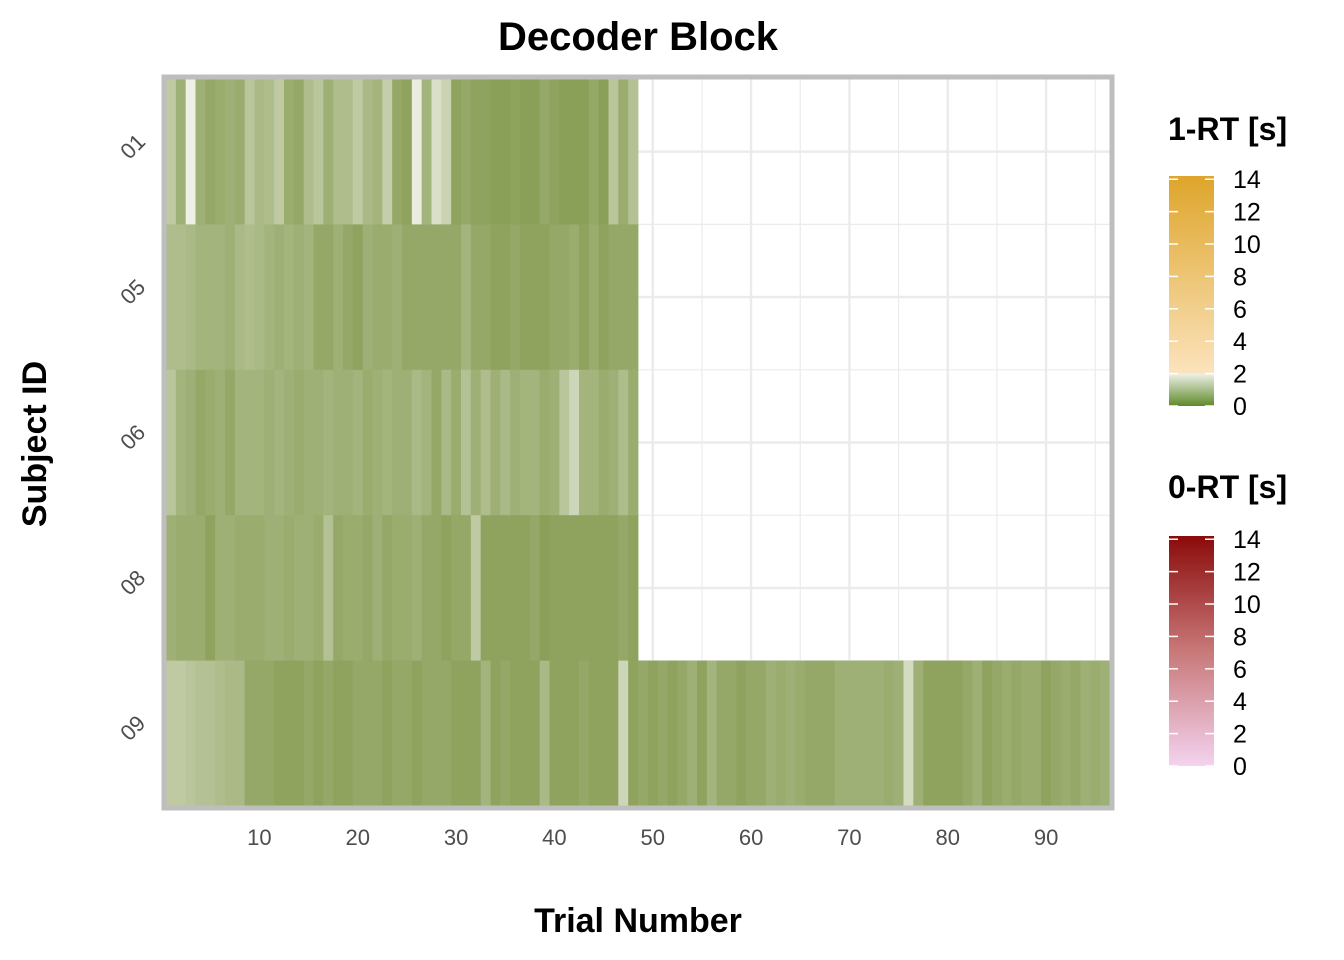 The height and width of the screenshot is (960, 1344). Describe the element at coordinates (1240, 375) in the screenshot. I see `legend-tick-label: 2` at that location.